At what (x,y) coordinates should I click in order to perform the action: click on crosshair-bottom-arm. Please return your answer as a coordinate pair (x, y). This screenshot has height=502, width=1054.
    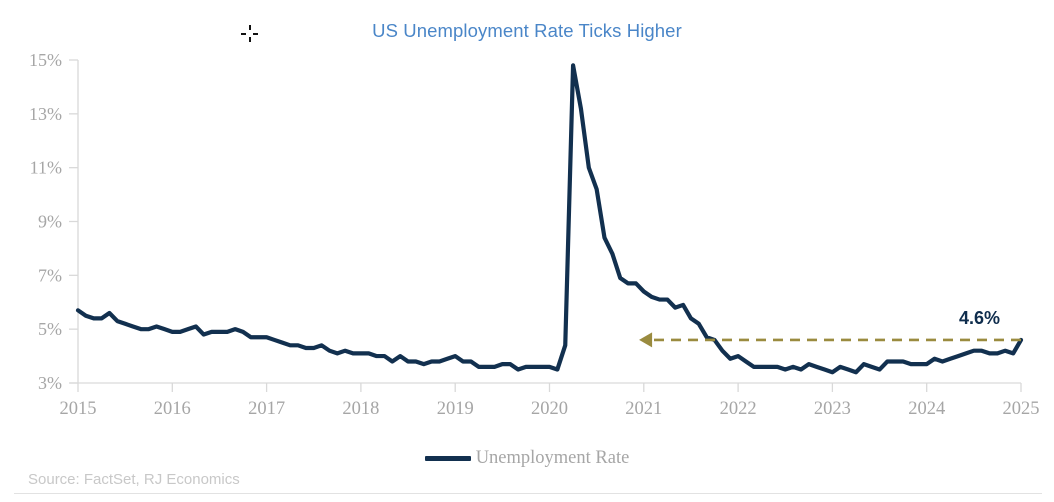
    Looking at the image, I should click on (250, 39).